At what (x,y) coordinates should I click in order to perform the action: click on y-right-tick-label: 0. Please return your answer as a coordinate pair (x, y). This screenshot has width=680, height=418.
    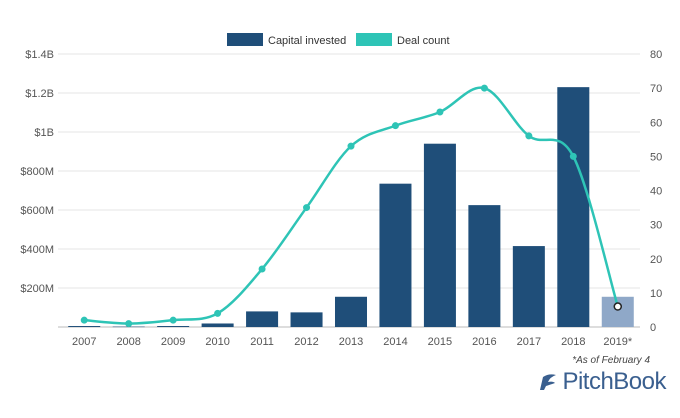
    Looking at the image, I should click on (653, 328).